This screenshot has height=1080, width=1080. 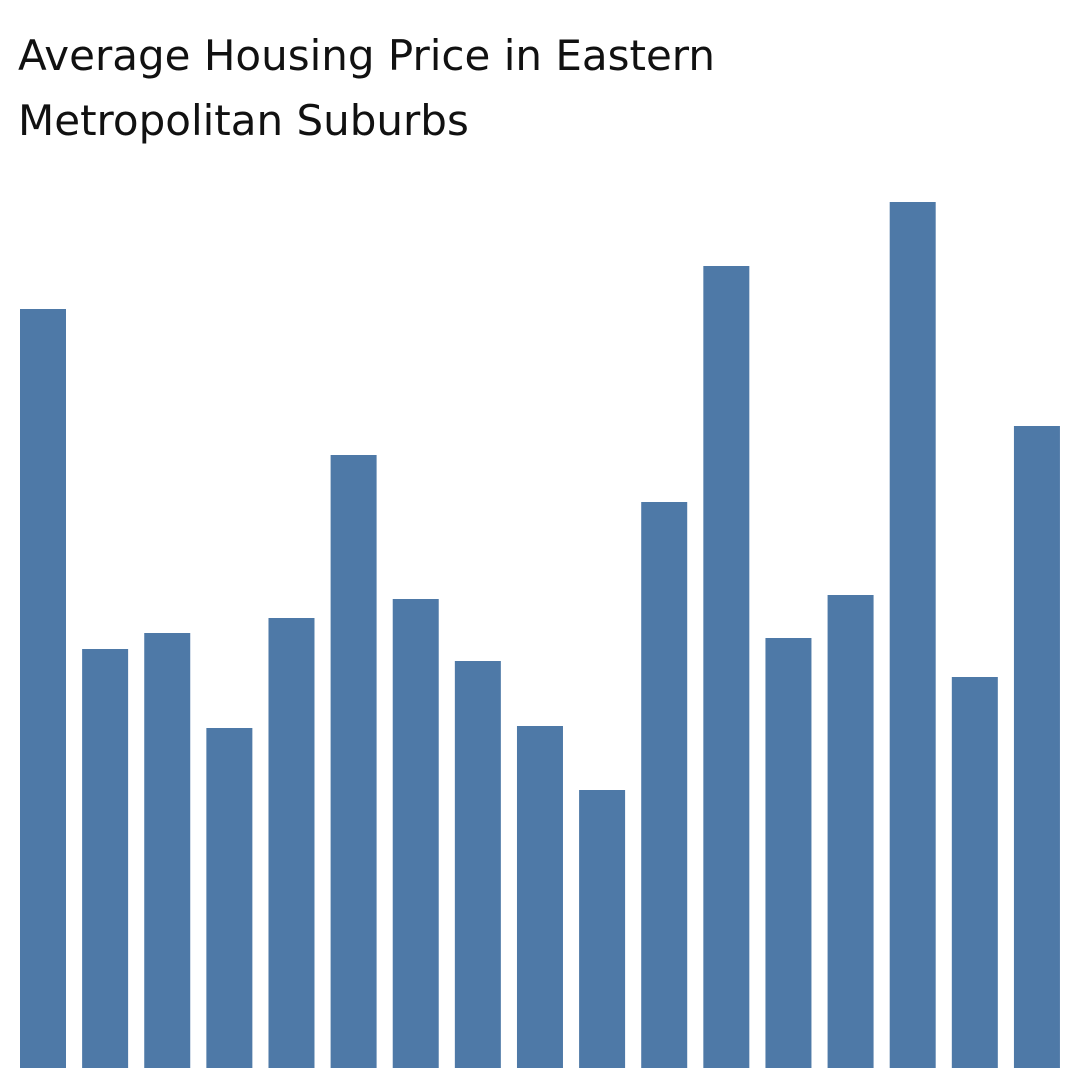 What do you see at coordinates (243, 120) in the screenshot?
I see `chart-title: Metropolitan Suburbs` at bounding box center [243, 120].